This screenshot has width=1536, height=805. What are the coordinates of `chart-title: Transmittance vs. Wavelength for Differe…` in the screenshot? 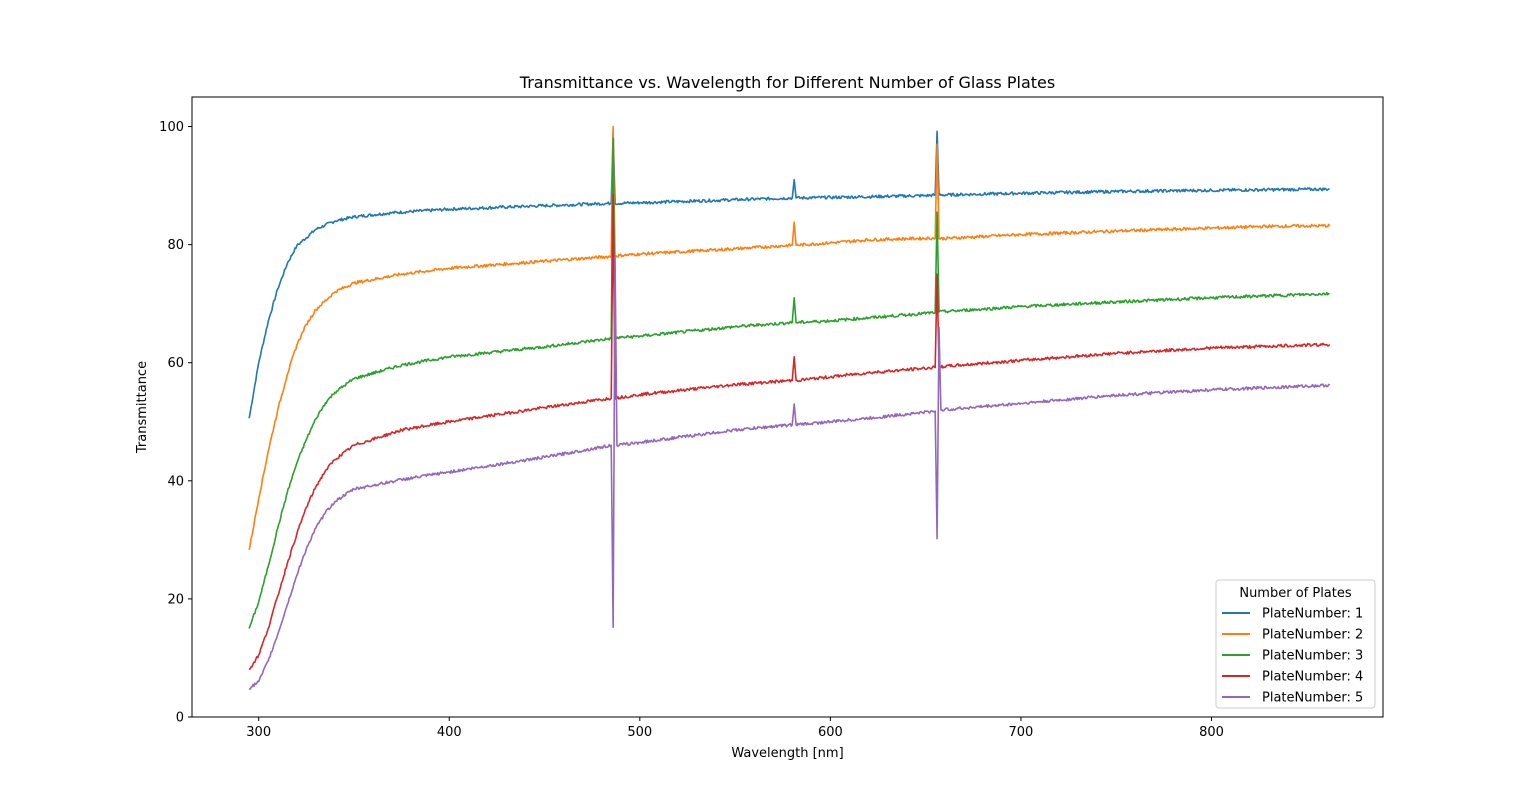 It's located at (787, 82).